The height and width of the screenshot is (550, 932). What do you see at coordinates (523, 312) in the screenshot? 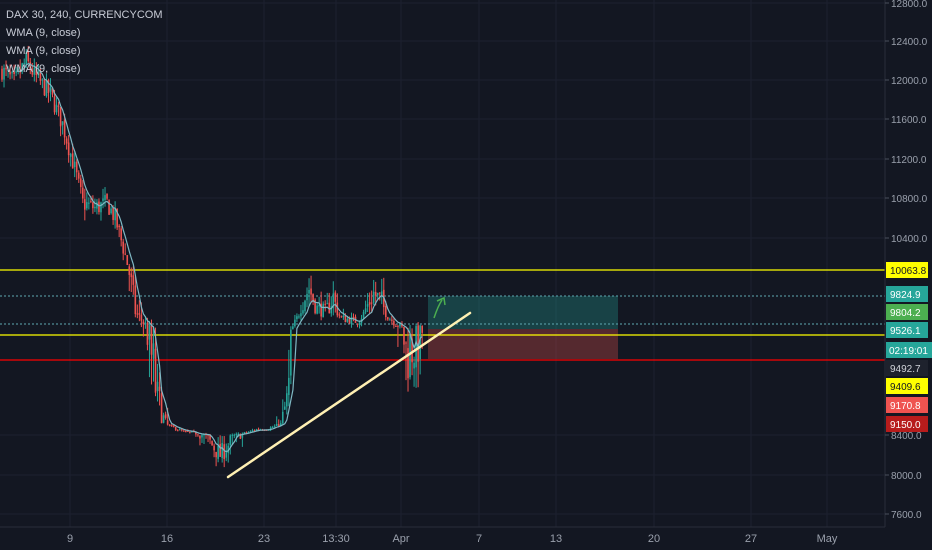
I see `take-profit-zone` at bounding box center [523, 312].